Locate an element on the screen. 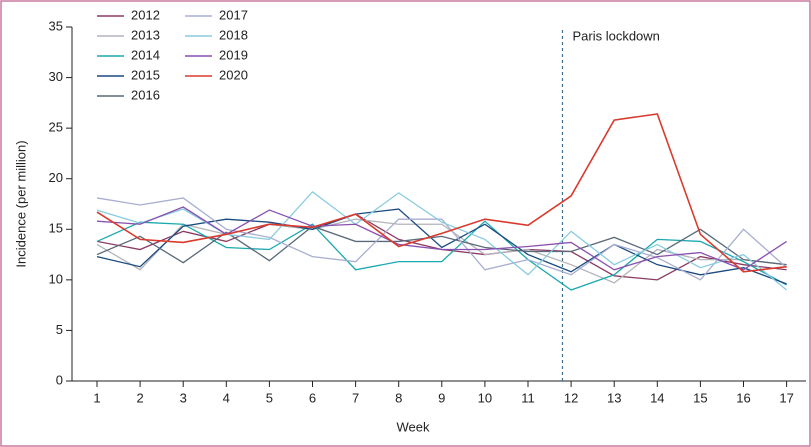 Image resolution: width=811 pixels, height=447 pixels. legend-label: 2014 is located at coordinates (145, 54).